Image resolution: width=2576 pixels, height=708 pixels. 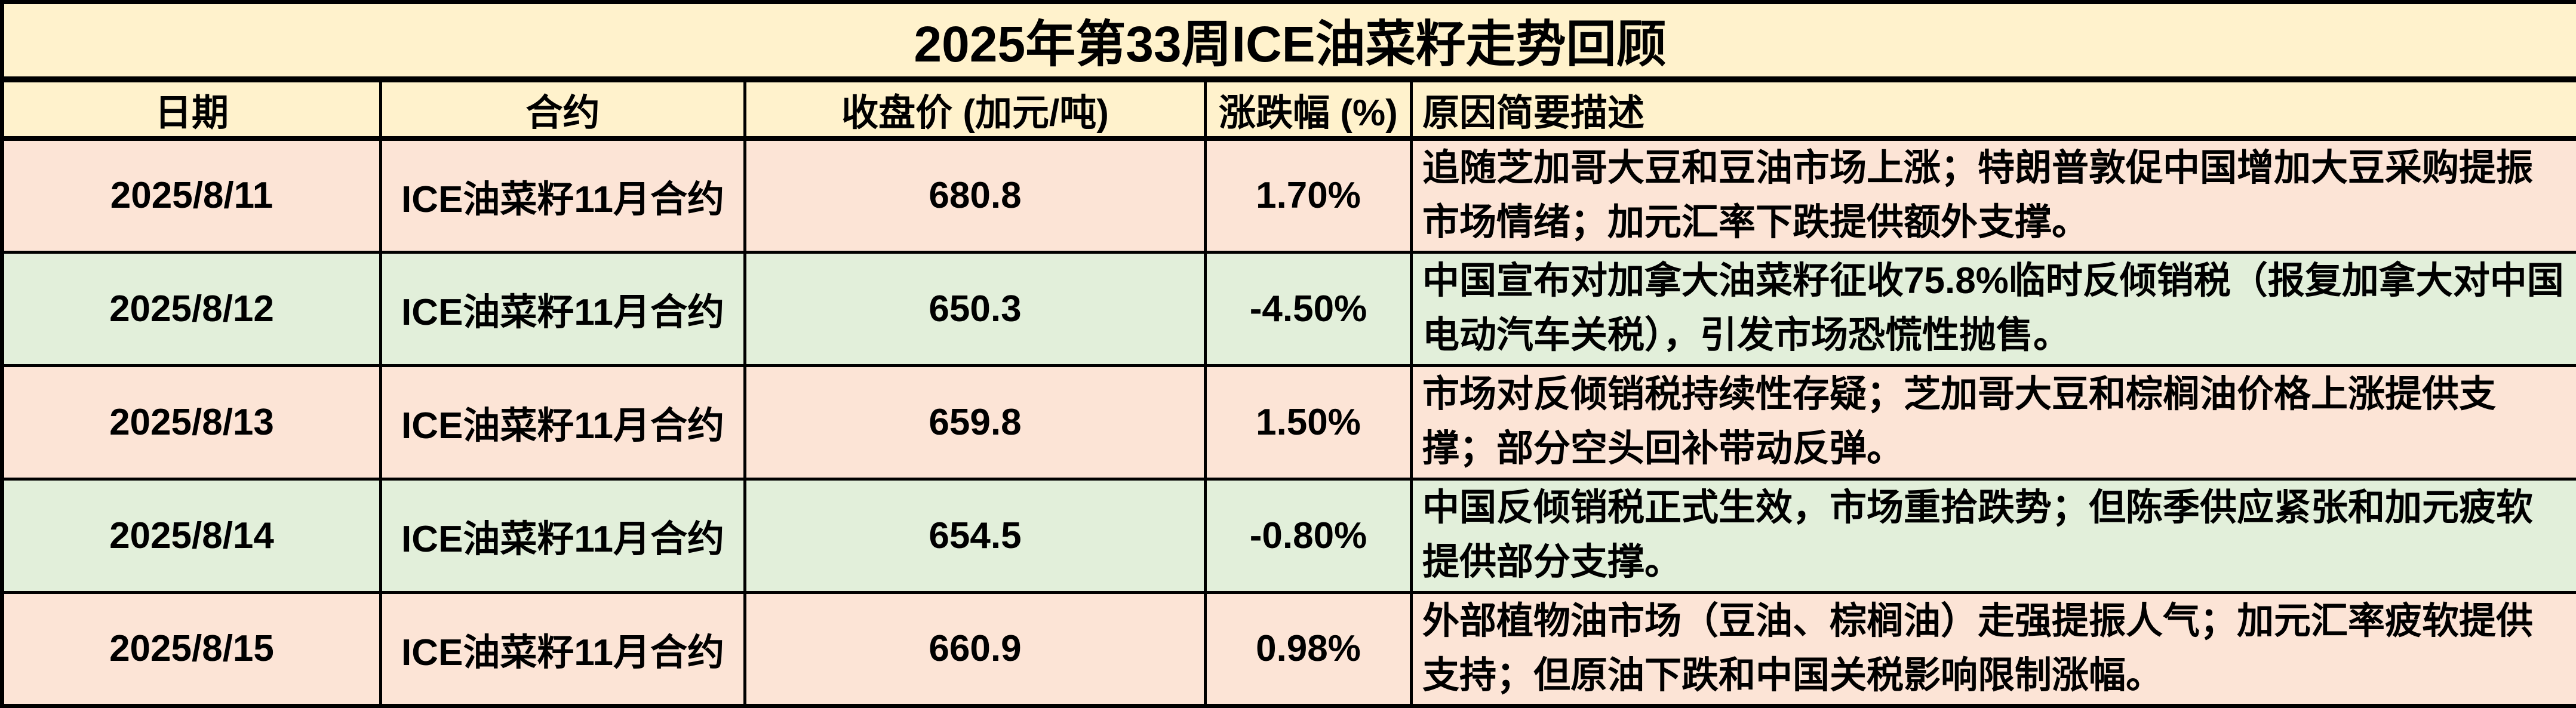 I want to click on cell-date: 2025/8/14, so click(x=191, y=535).